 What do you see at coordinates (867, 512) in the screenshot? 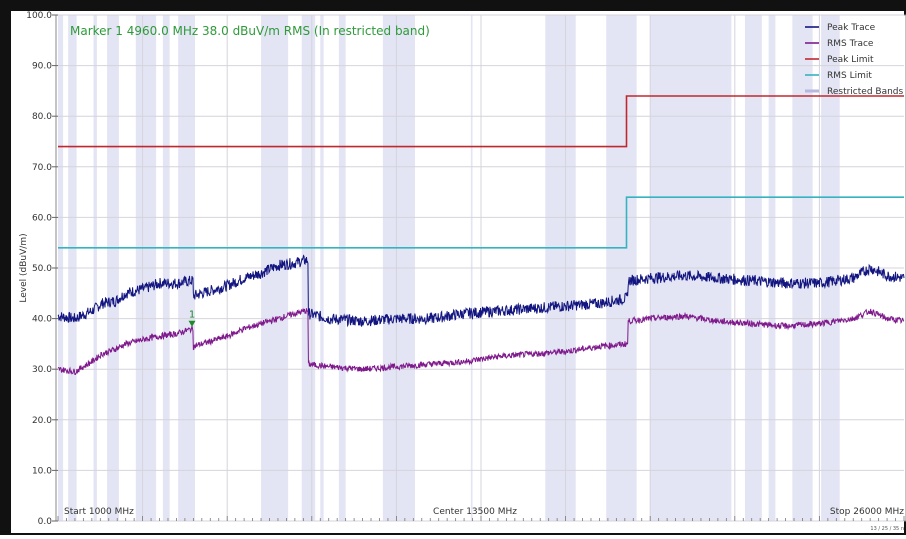
I see `stop-frequency-label: Stop 26000 MHz` at bounding box center [867, 512].